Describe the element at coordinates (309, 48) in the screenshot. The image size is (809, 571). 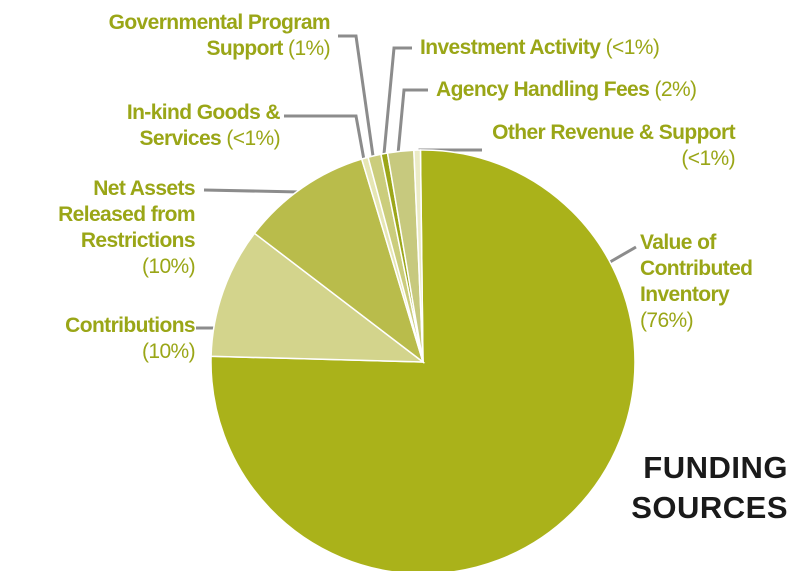
I see `value-label: (1%)` at that location.